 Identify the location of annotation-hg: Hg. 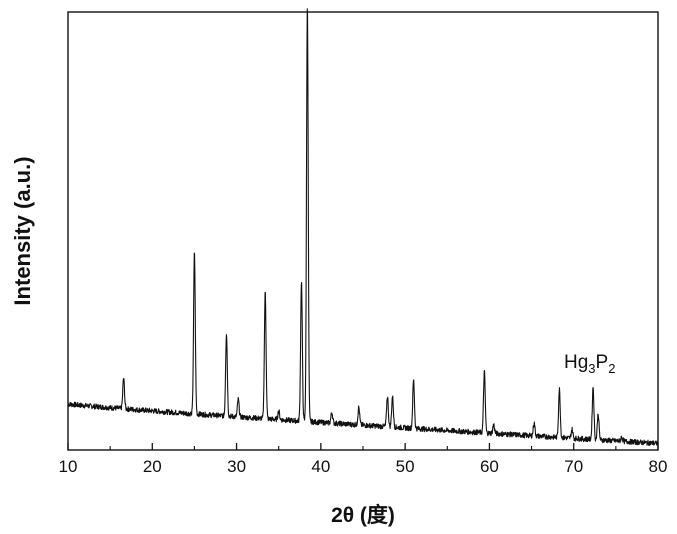
(576, 362).